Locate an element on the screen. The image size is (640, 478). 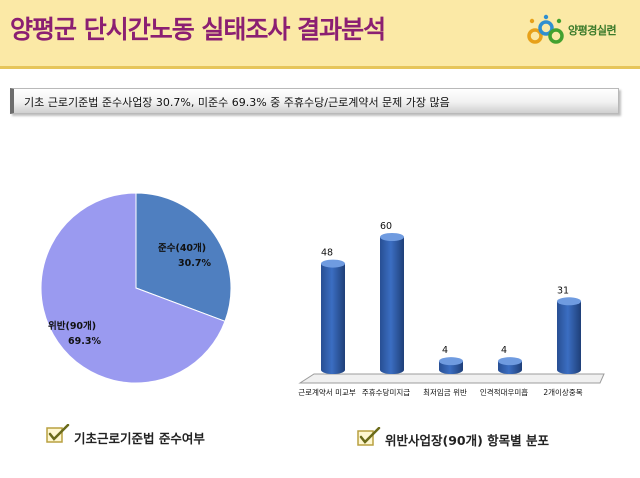
bar-category-label: 주휴수당미지급 is located at coordinates (386, 392).